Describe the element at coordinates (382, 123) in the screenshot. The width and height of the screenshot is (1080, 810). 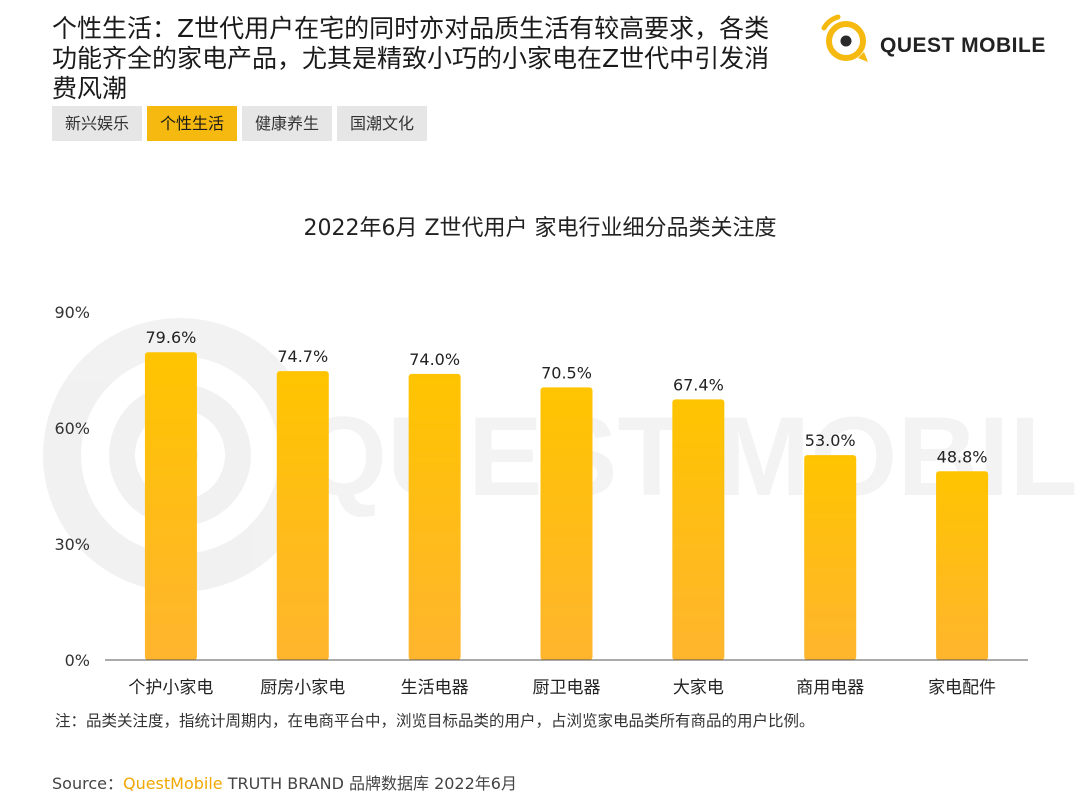
I see `tab-national-trend: 国潮文化` at that location.